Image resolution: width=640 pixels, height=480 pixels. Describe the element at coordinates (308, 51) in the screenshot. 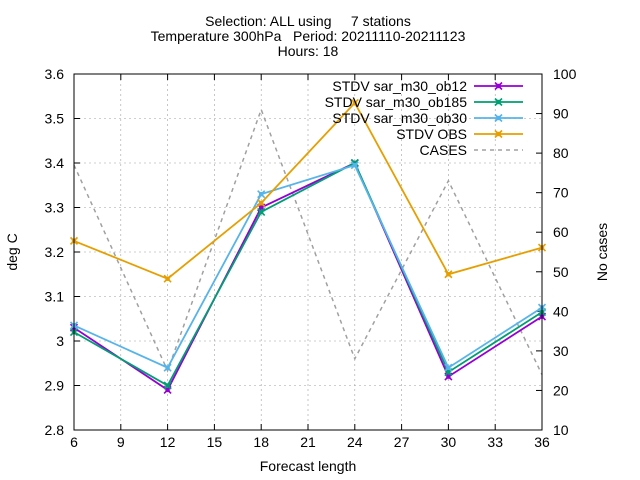

I see `title-line-3: Hours: 18` at that location.